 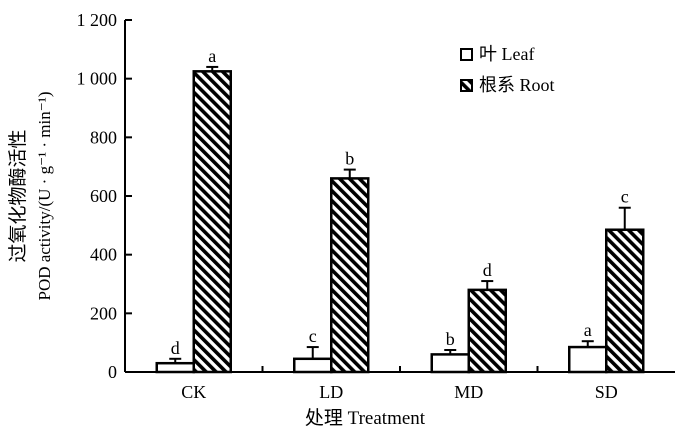 What do you see at coordinates (468, 392) in the screenshot?
I see `x-tick-label: MD` at bounding box center [468, 392].